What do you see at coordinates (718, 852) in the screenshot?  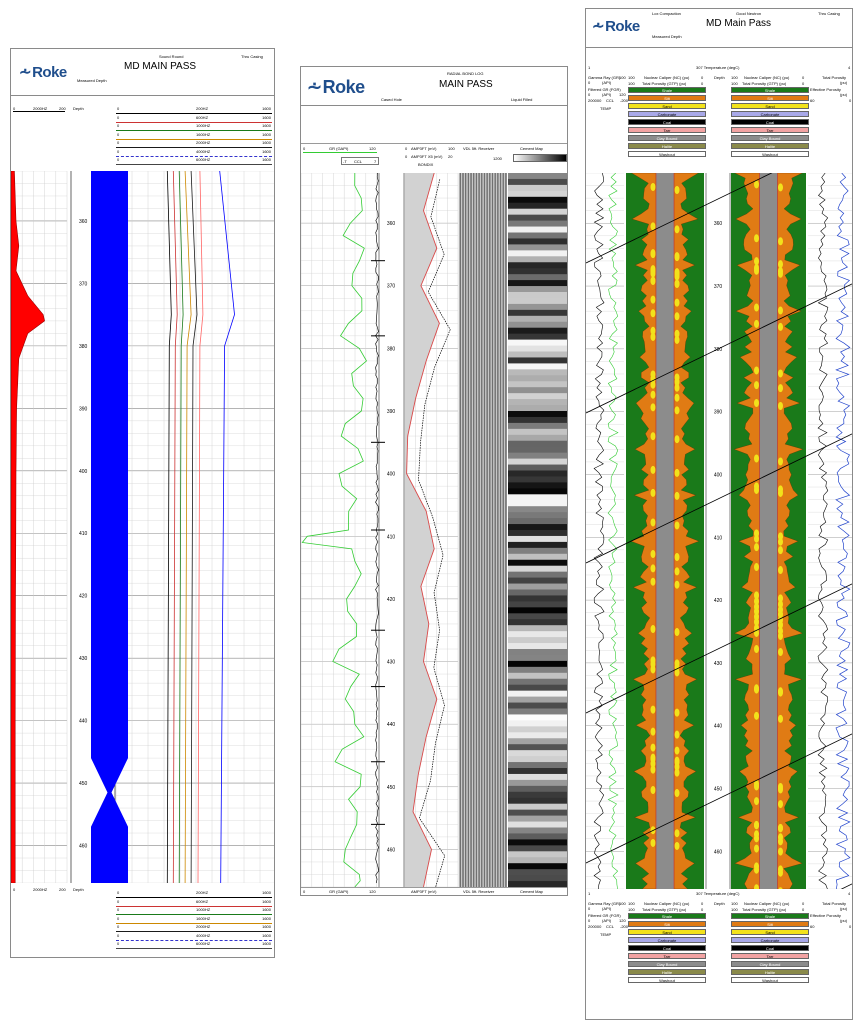 I see `depth-tick-label: 460` at bounding box center [718, 852].